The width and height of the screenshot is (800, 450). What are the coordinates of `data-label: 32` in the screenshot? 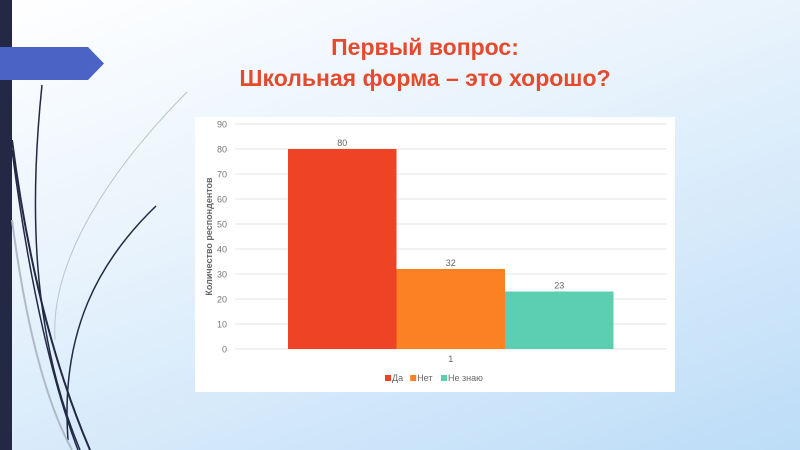 It's located at (451, 263).